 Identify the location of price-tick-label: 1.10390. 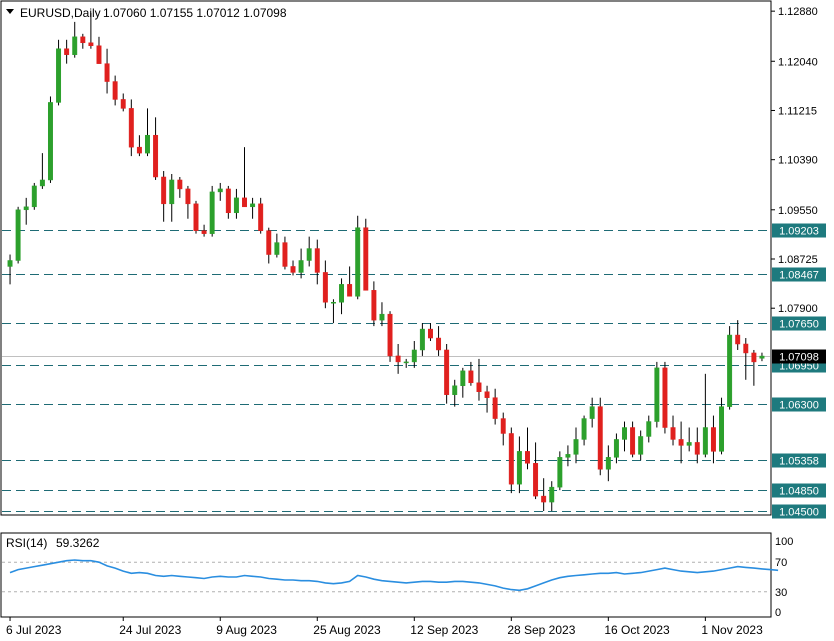
(798, 161).